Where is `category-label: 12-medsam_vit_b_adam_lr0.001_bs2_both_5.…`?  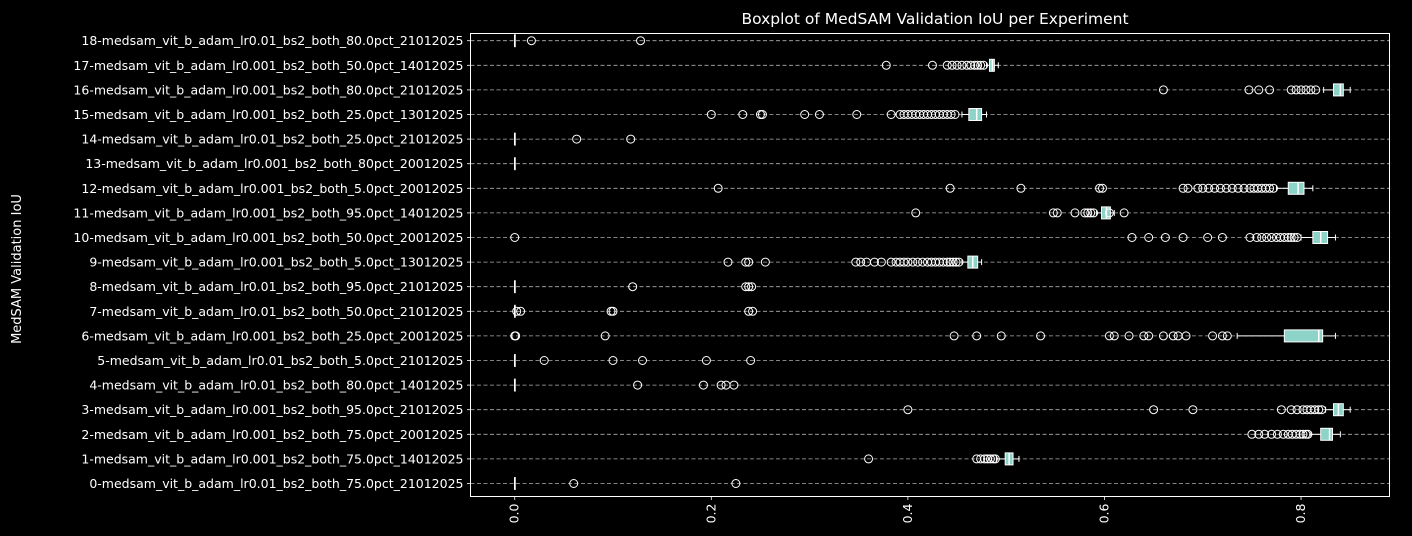 category-label: 12-medsam_vit_b_adam_lr0.001_bs2_both_5.… is located at coordinates (272, 188).